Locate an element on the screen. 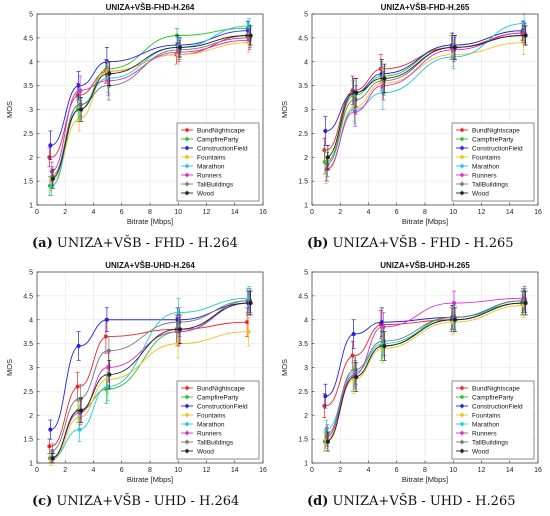  x-tick-label: 6 is located at coordinates (397, 212).